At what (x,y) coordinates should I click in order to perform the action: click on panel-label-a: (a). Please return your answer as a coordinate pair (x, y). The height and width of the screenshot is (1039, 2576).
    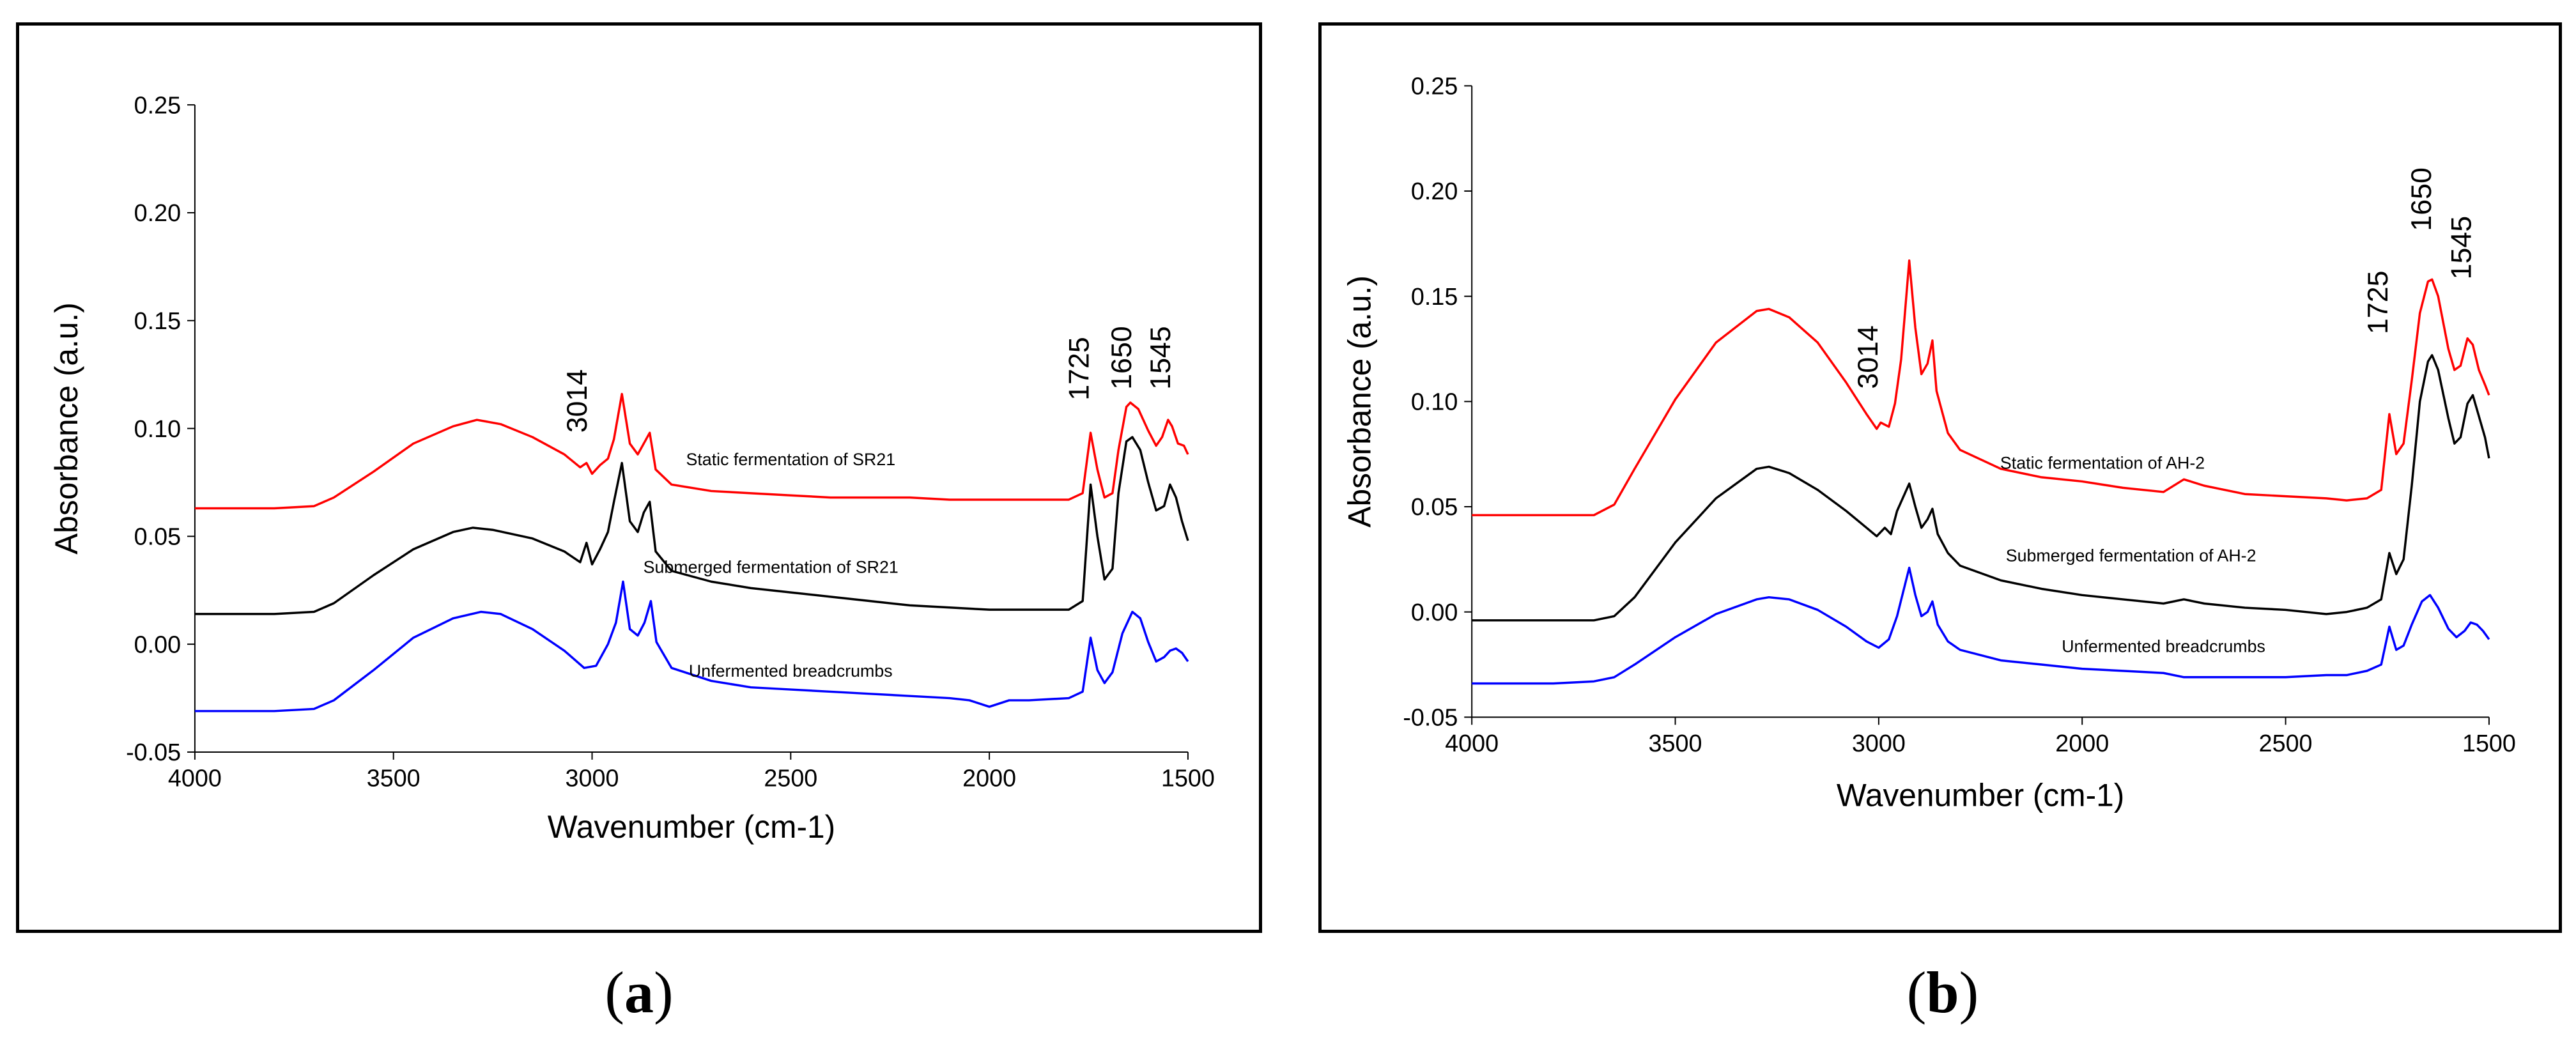
    Looking at the image, I should click on (639, 992).